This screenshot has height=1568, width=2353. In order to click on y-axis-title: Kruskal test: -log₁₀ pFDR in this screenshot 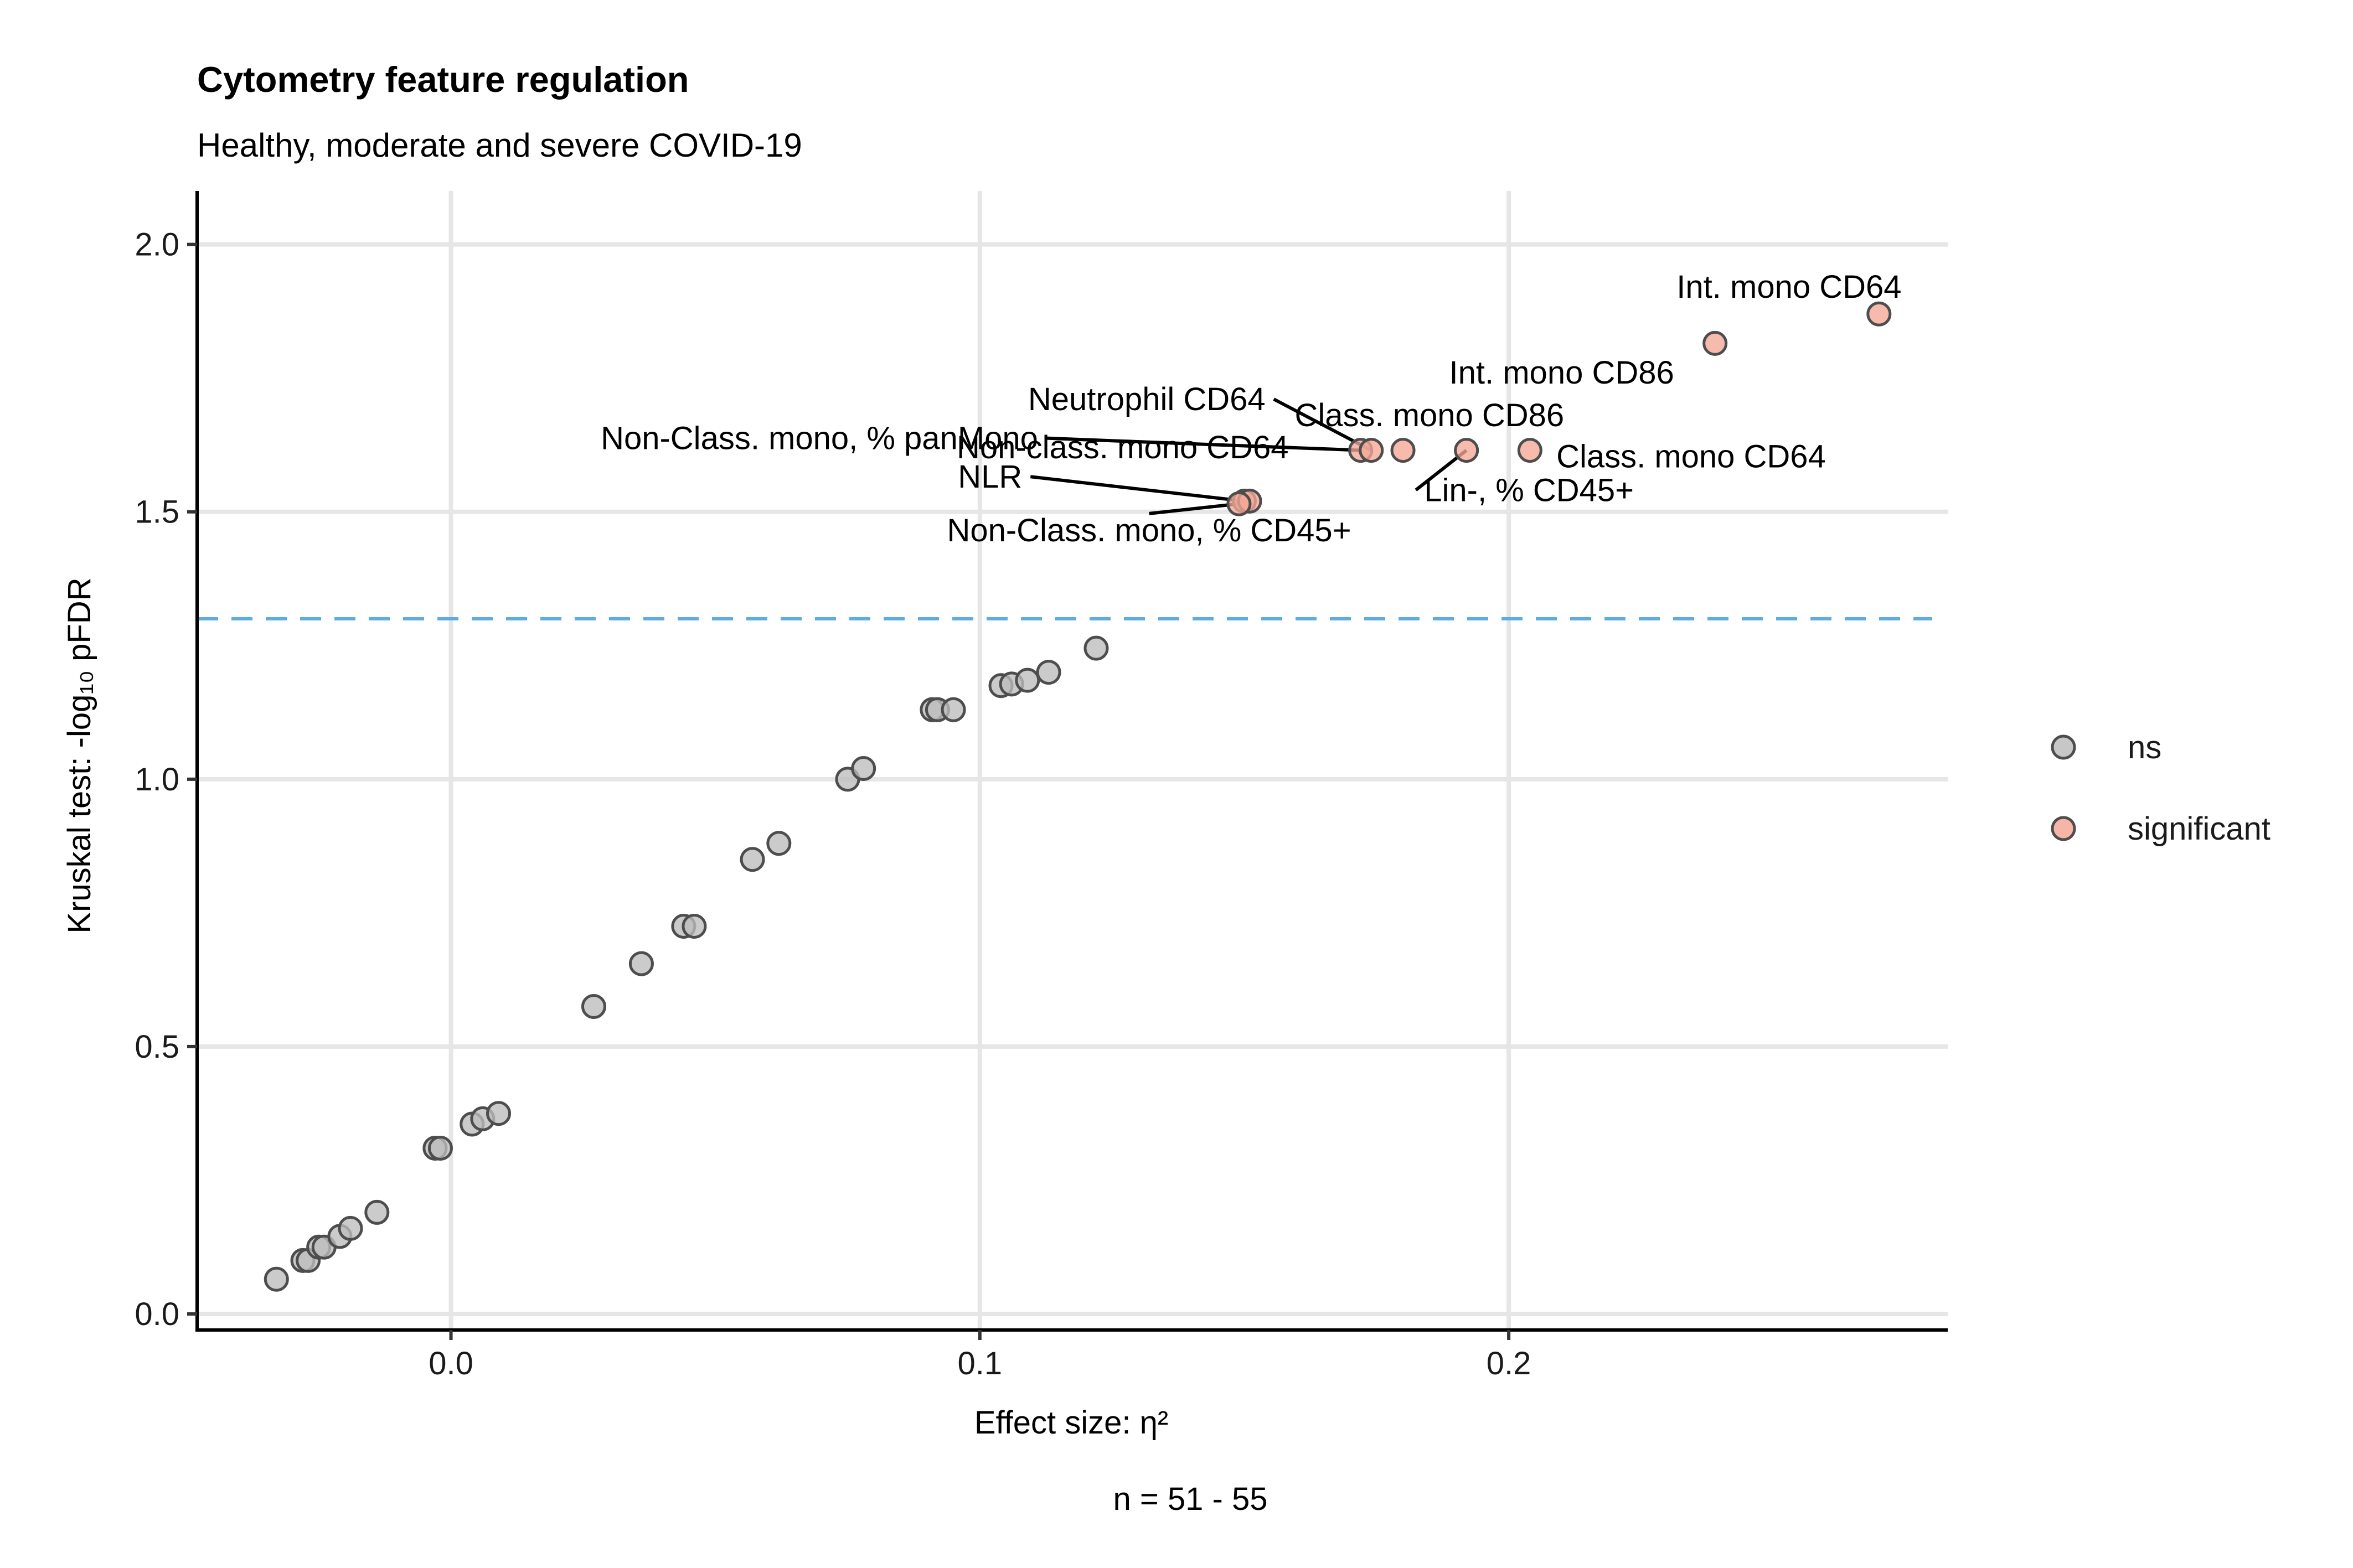, I will do `click(79, 755)`.